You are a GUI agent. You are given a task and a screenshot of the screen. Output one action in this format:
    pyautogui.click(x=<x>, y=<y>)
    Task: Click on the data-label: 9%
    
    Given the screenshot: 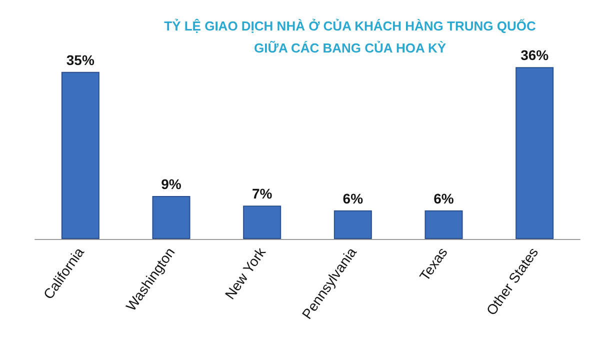 What is the action you would take?
    pyautogui.click(x=171, y=184)
    